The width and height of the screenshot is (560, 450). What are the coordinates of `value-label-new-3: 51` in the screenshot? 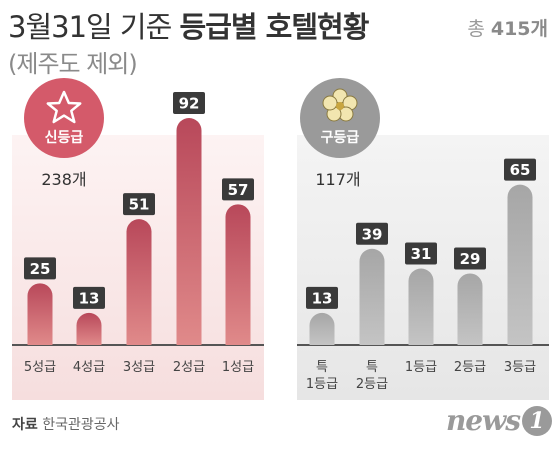 It's located at (139, 205).